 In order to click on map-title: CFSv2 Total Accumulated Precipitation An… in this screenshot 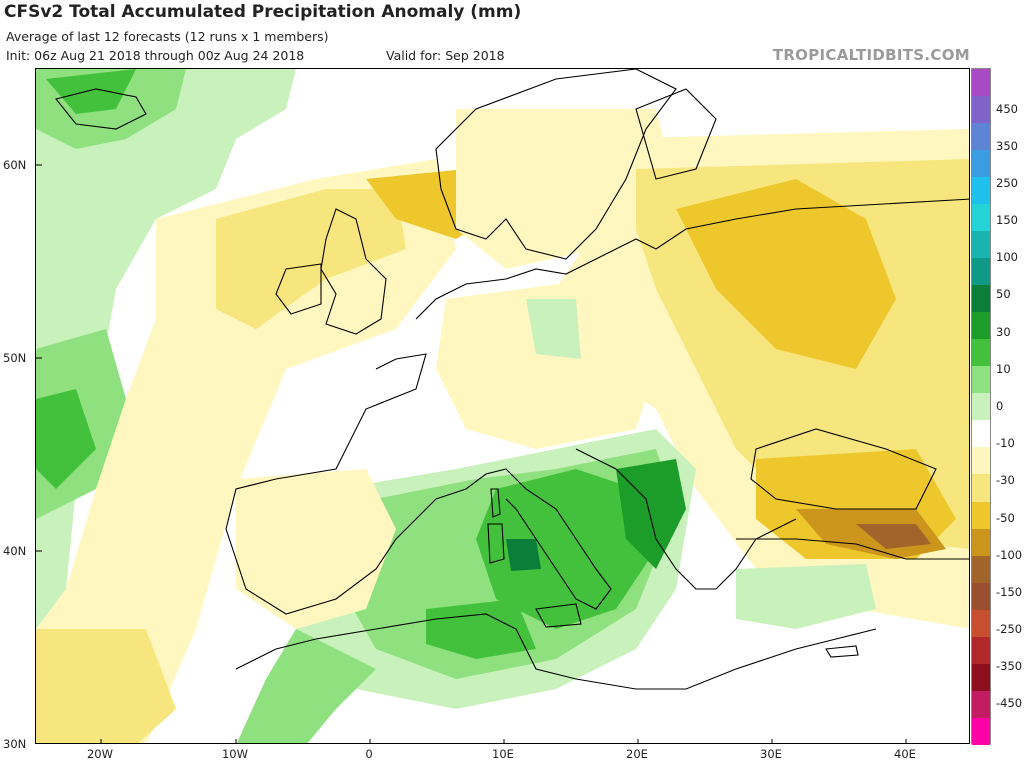, I will do `click(263, 12)`.